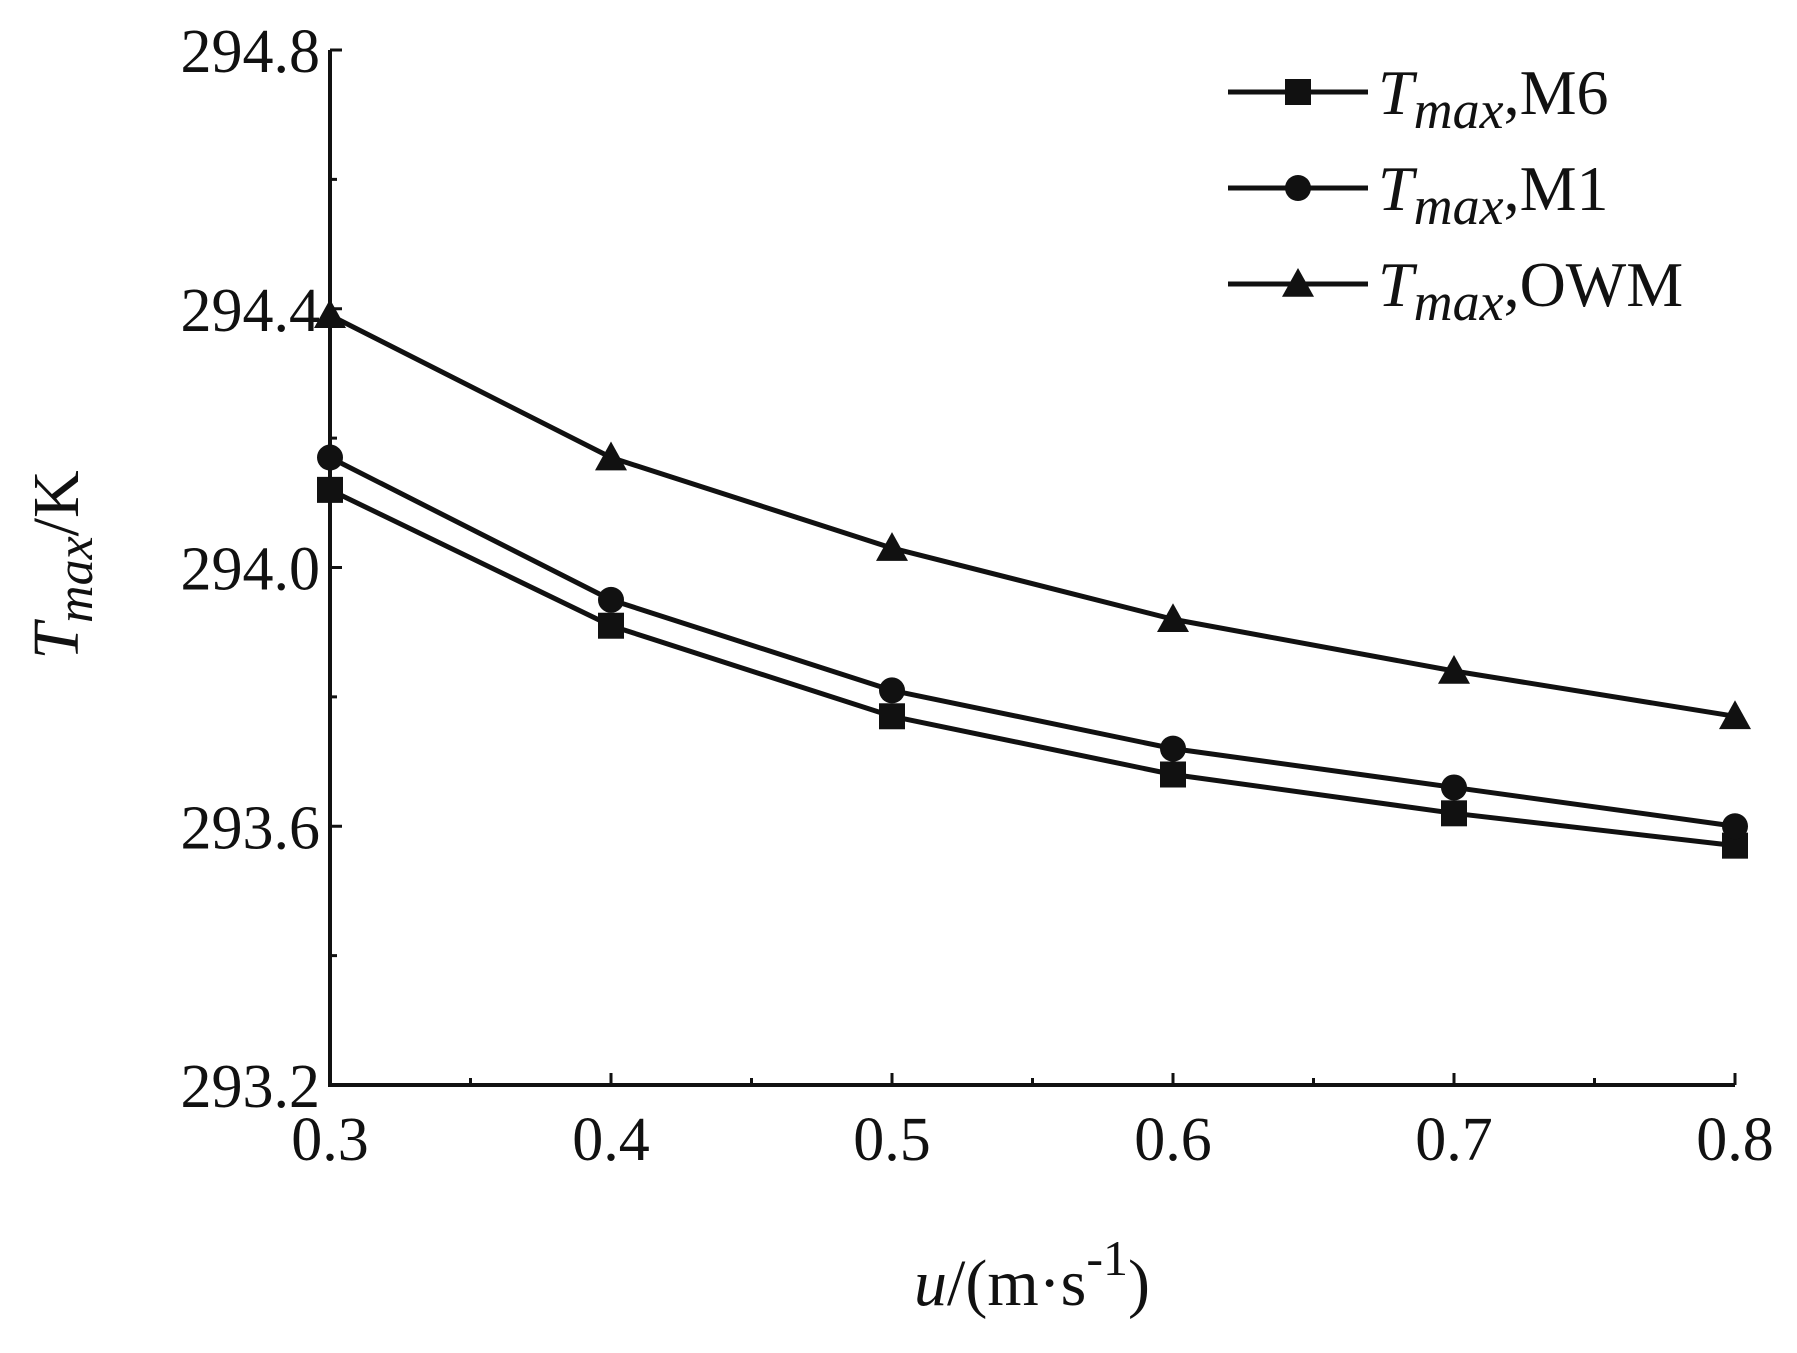 Image resolution: width=1797 pixels, height=1353 pixels. Describe the element at coordinates (892, 1140) in the screenshot. I see `x-tick-label: 0.5` at that location.